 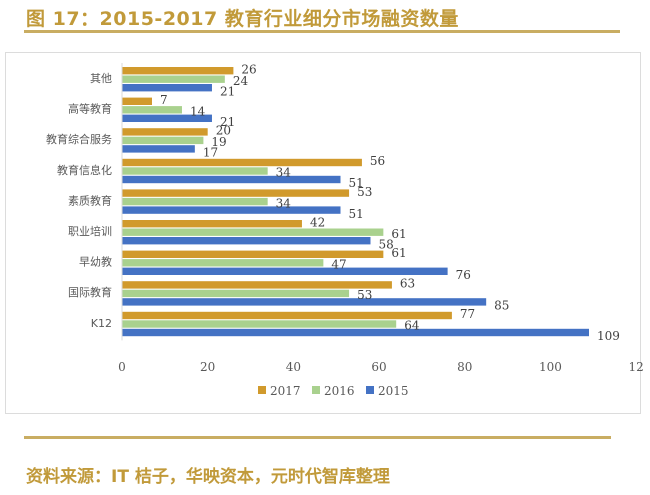 What do you see at coordinates (122, 367) in the screenshot?
I see `x-tick-label: 0` at bounding box center [122, 367].